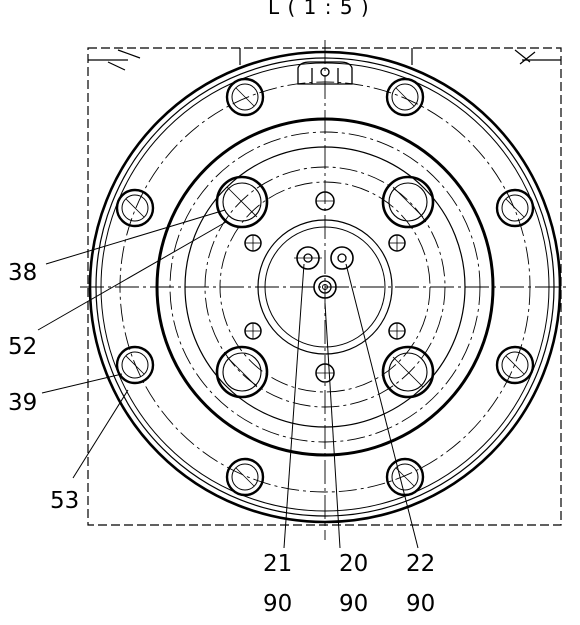  I want to click on small-holes, so click(325, 287).